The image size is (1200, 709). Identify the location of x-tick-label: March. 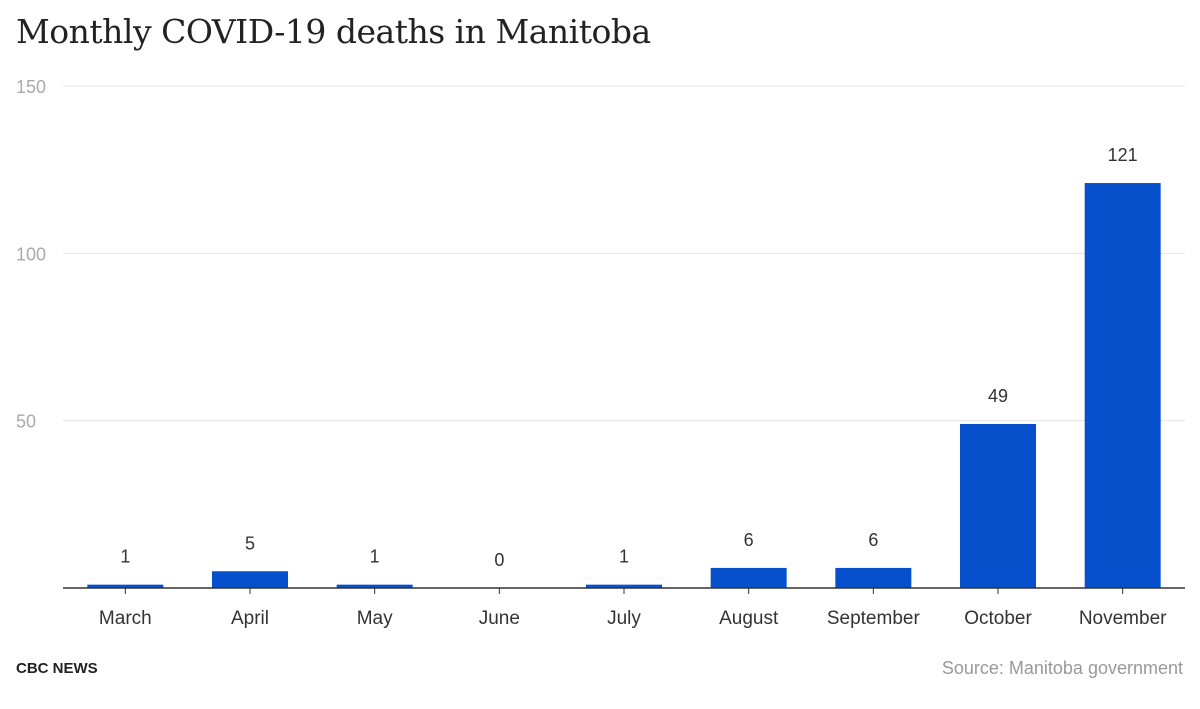
(125, 618).